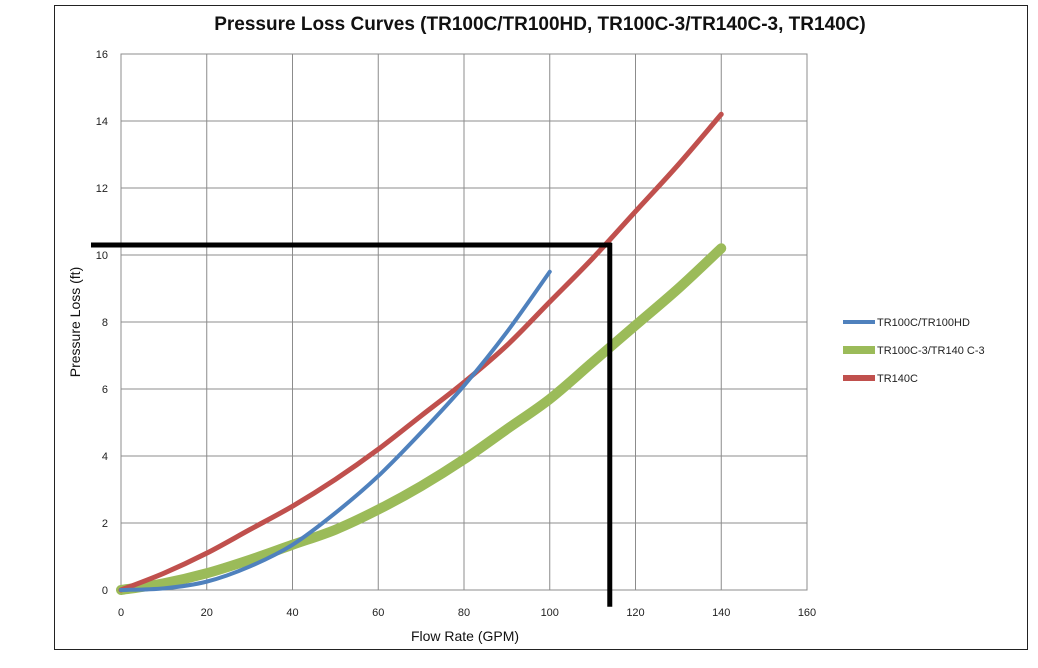  What do you see at coordinates (105, 524) in the screenshot?
I see `y-tick-label: 2` at bounding box center [105, 524].